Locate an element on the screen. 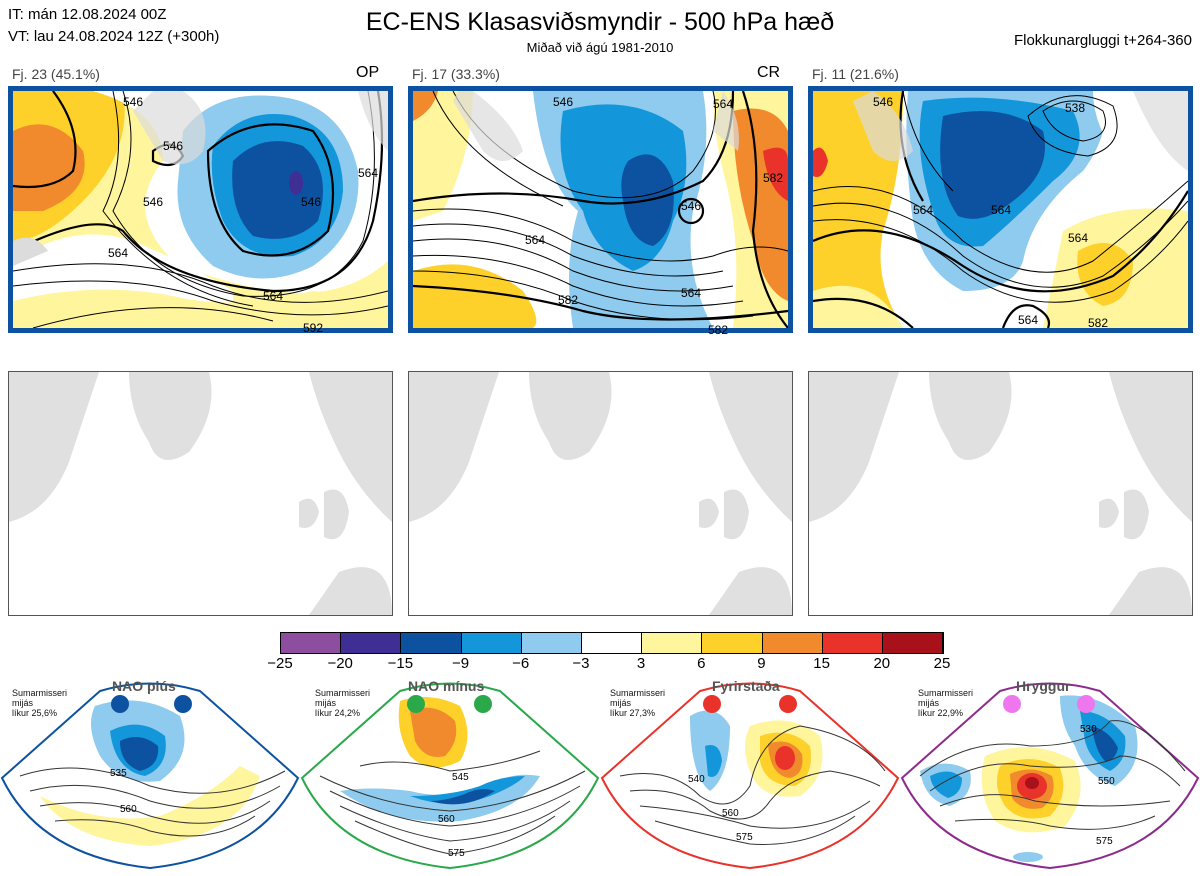 The height and width of the screenshot is (876, 1200). page-subtitle: Miðað við ágú 1981-2010 is located at coordinates (600, 47).